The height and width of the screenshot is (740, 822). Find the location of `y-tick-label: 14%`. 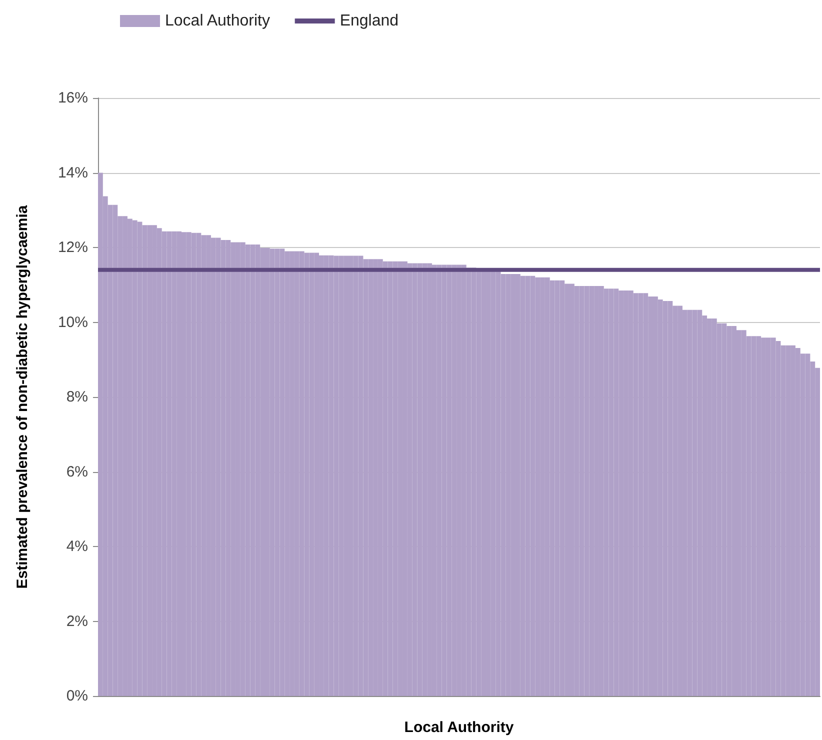

y-tick-label: 14% is located at coordinates (73, 173).